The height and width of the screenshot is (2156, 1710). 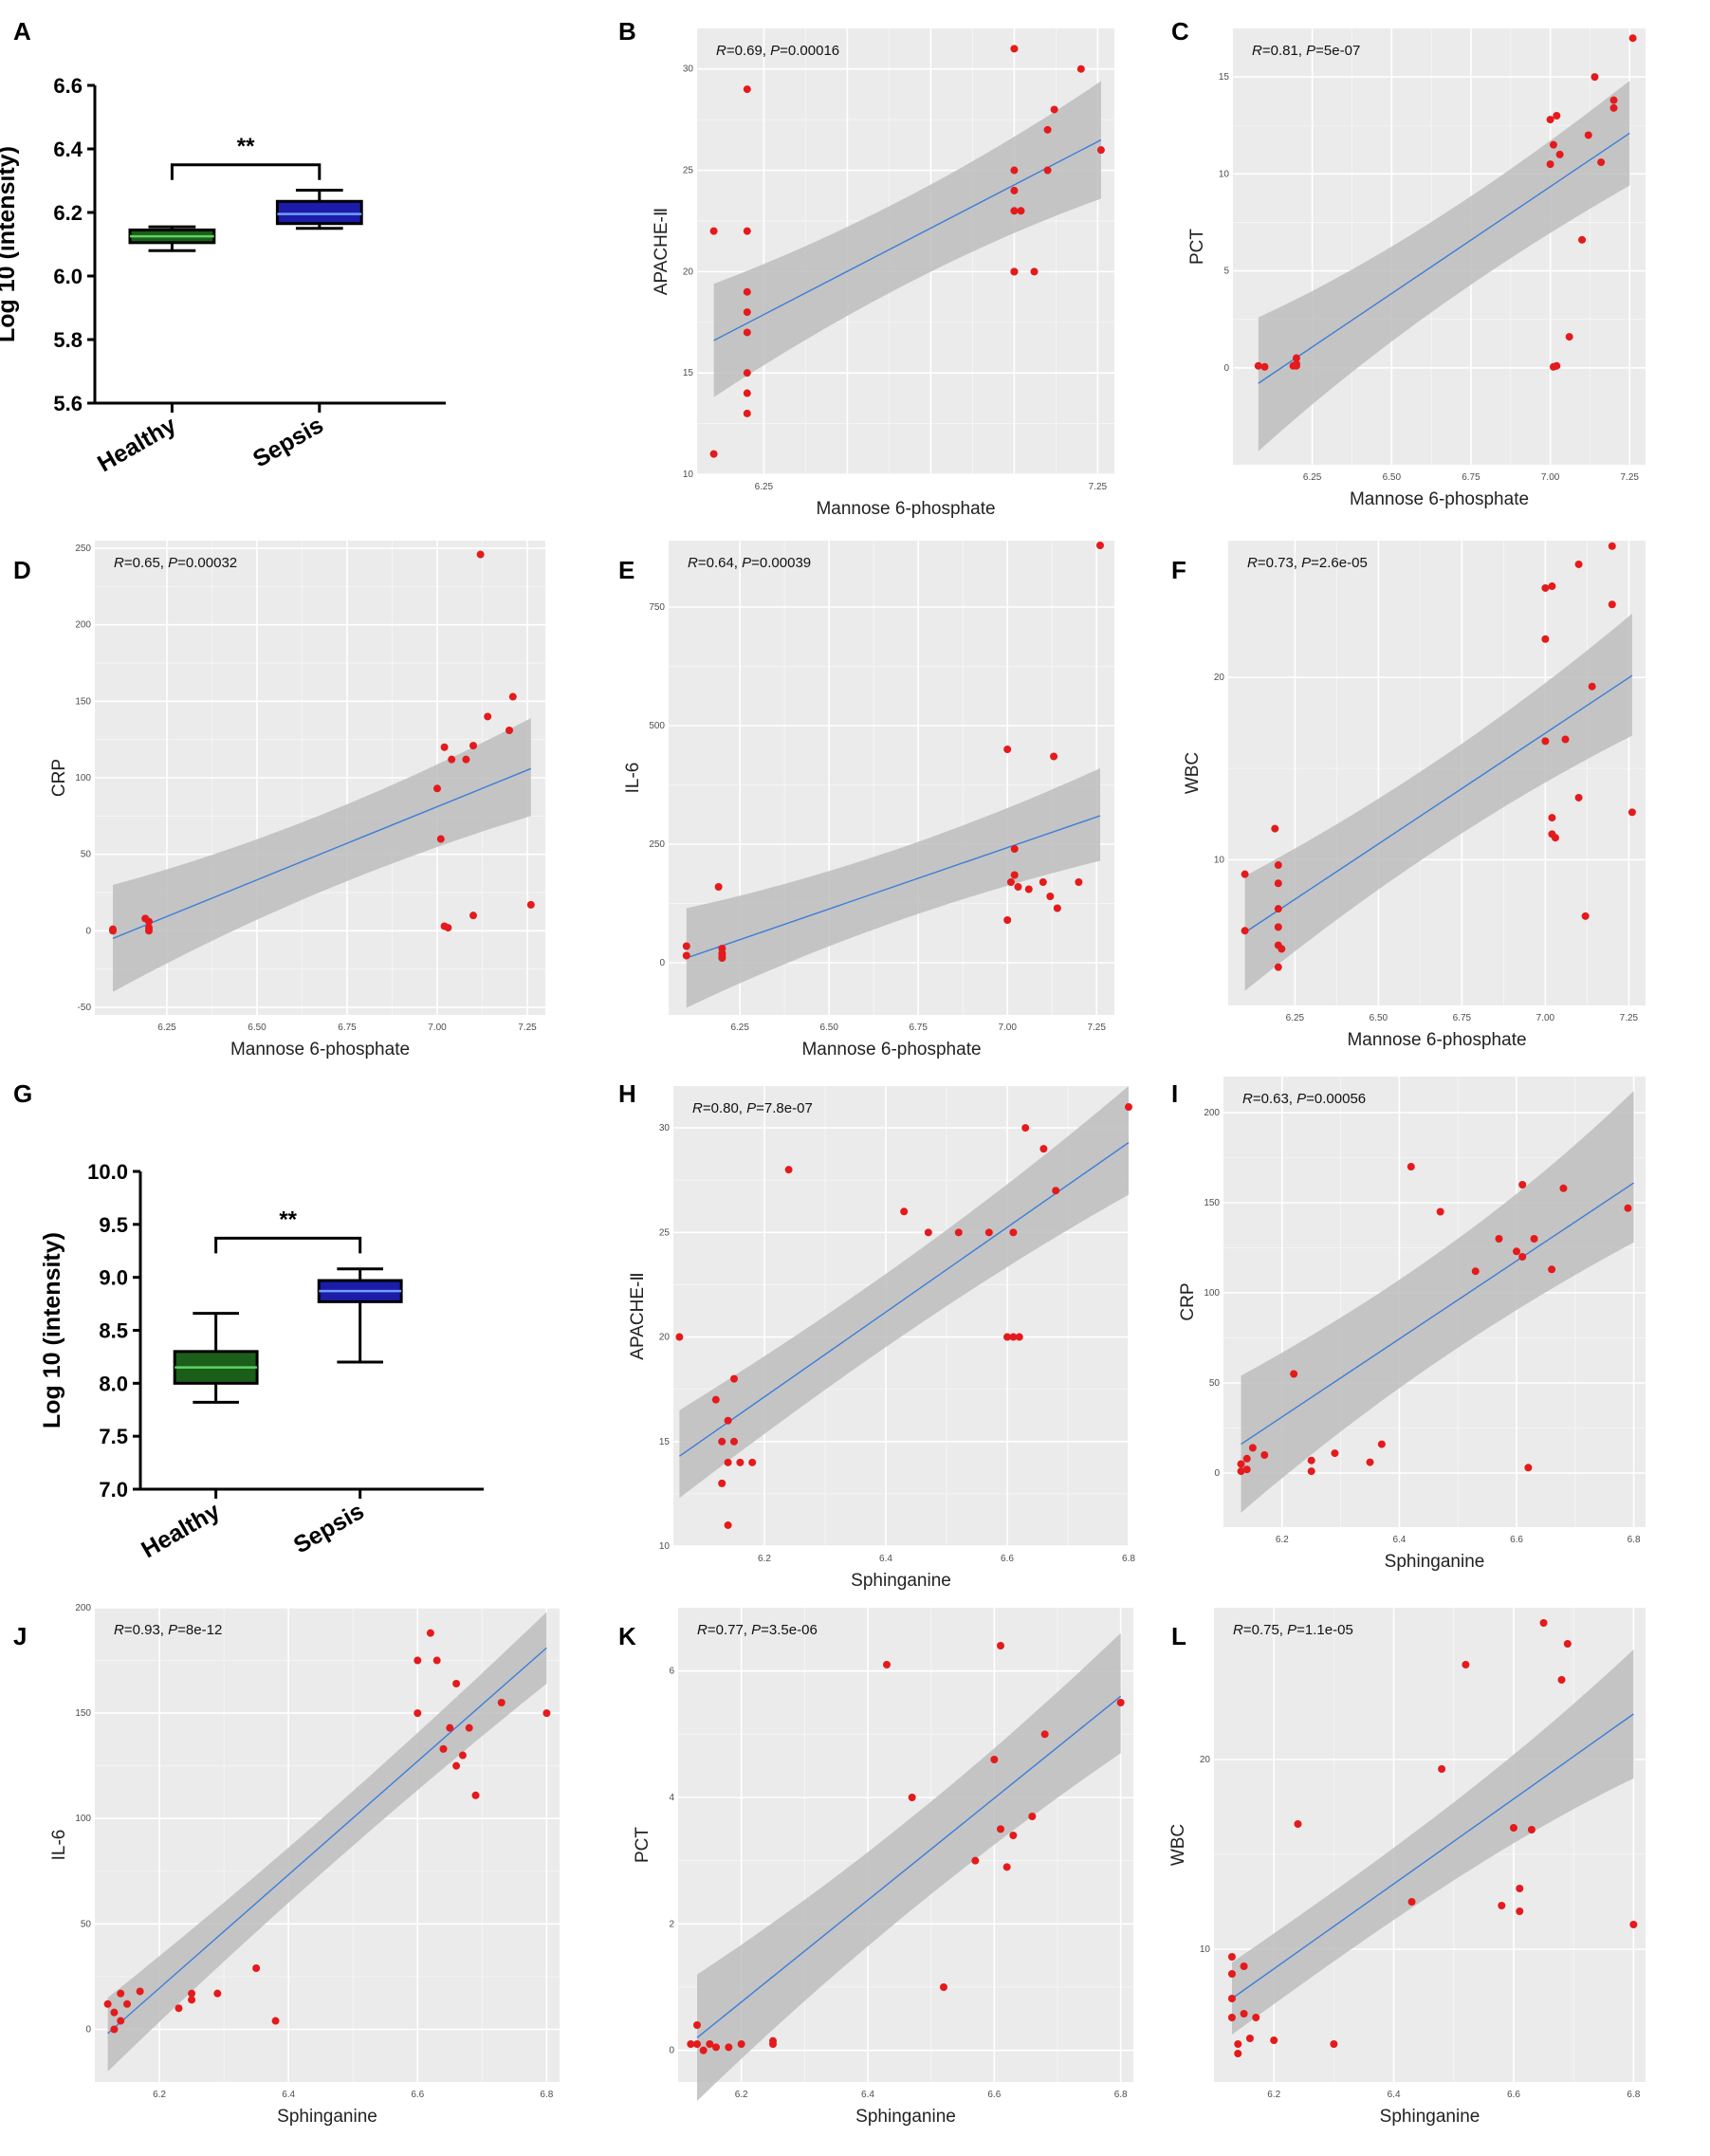 I want to click on correlation-annotation: R=0.75, P=1.1e-05, so click(x=1293, y=1630).